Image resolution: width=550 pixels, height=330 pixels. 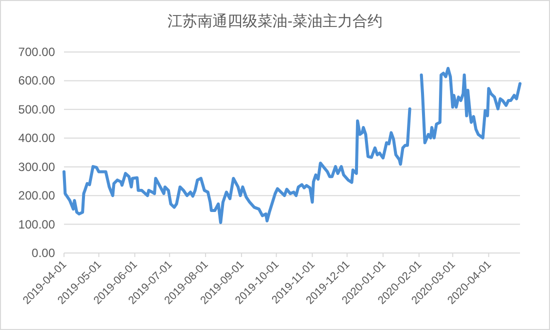 What do you see at coordinates (37, 52) in the screenshot?
I see `y-tick-label: 700.00` at bounding box center [37, 52].